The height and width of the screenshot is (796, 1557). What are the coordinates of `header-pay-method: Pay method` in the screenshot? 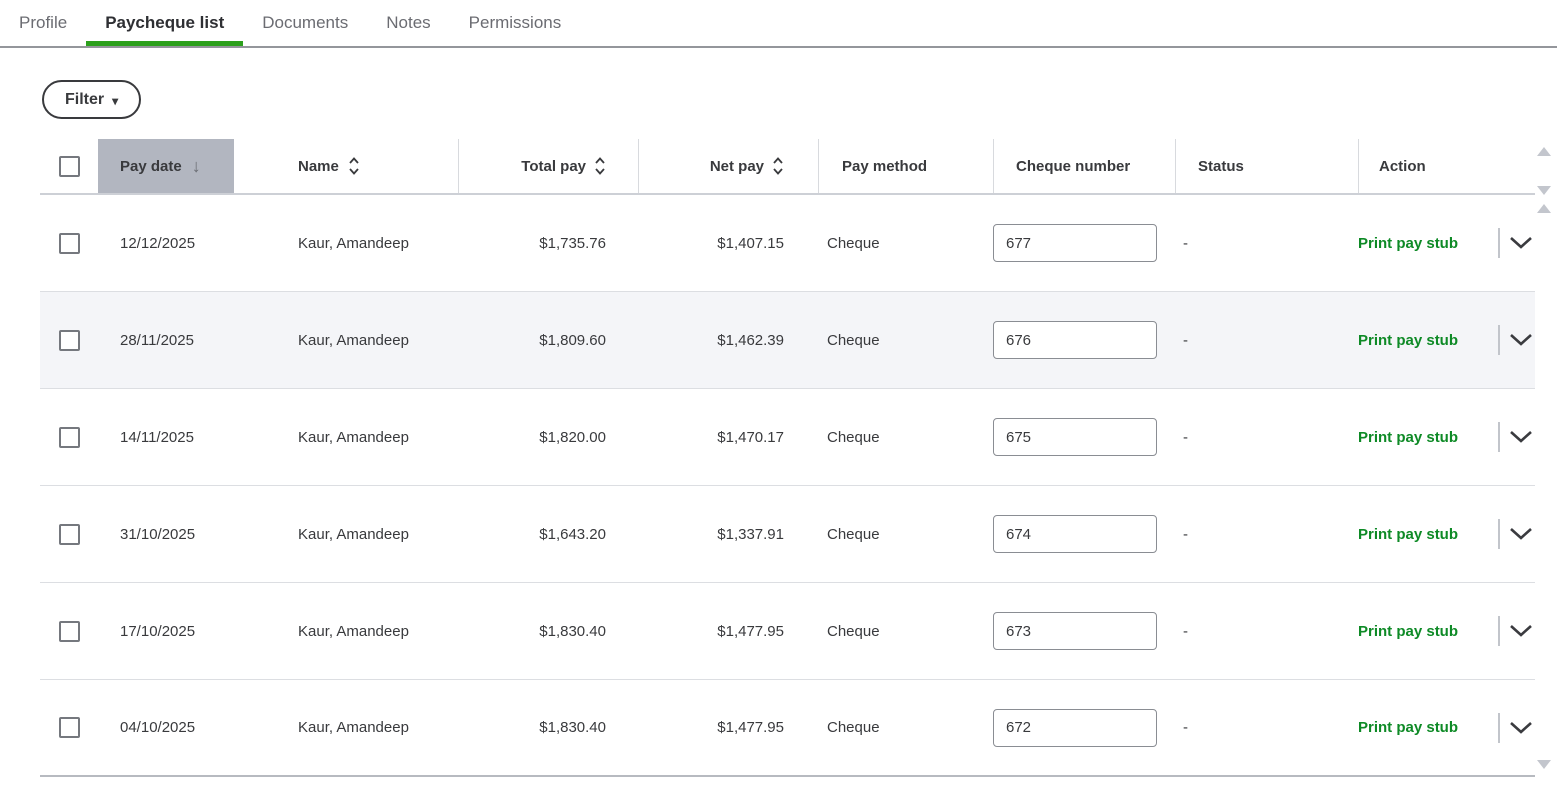 It's located at (905, 166).